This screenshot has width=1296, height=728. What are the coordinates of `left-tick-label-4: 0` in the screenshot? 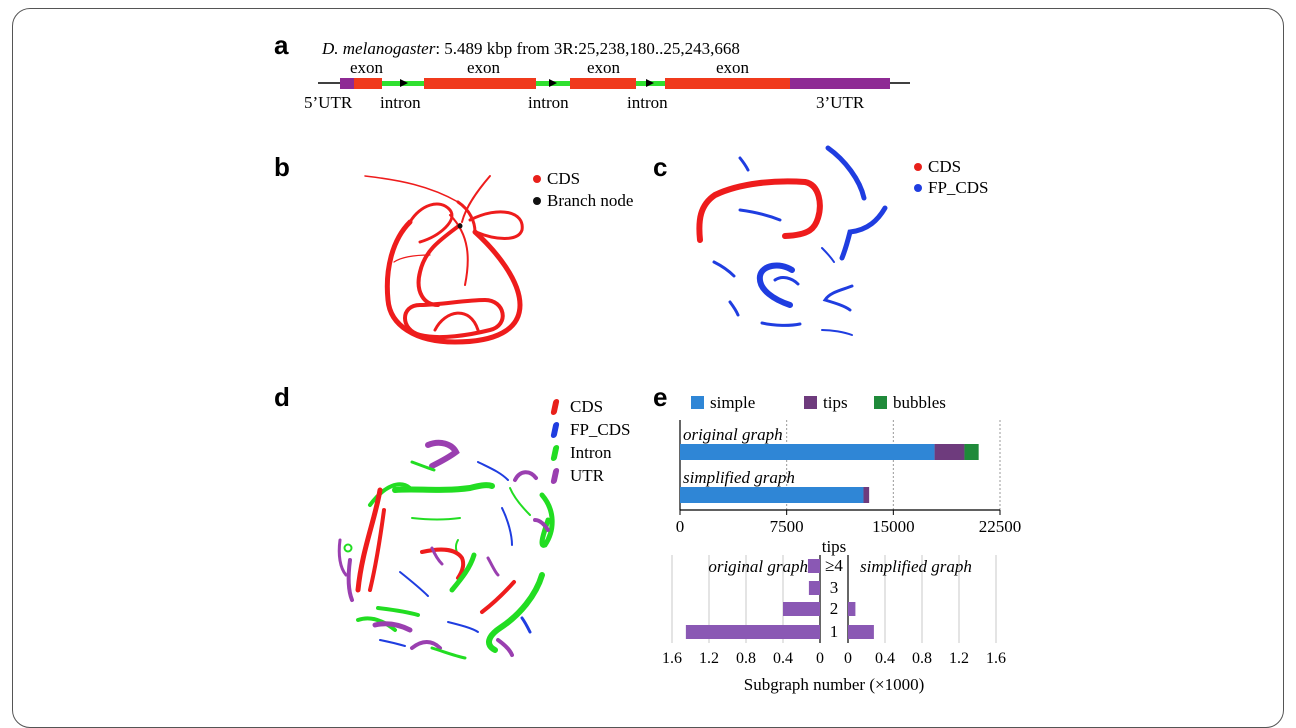 It's located at (820, 658).